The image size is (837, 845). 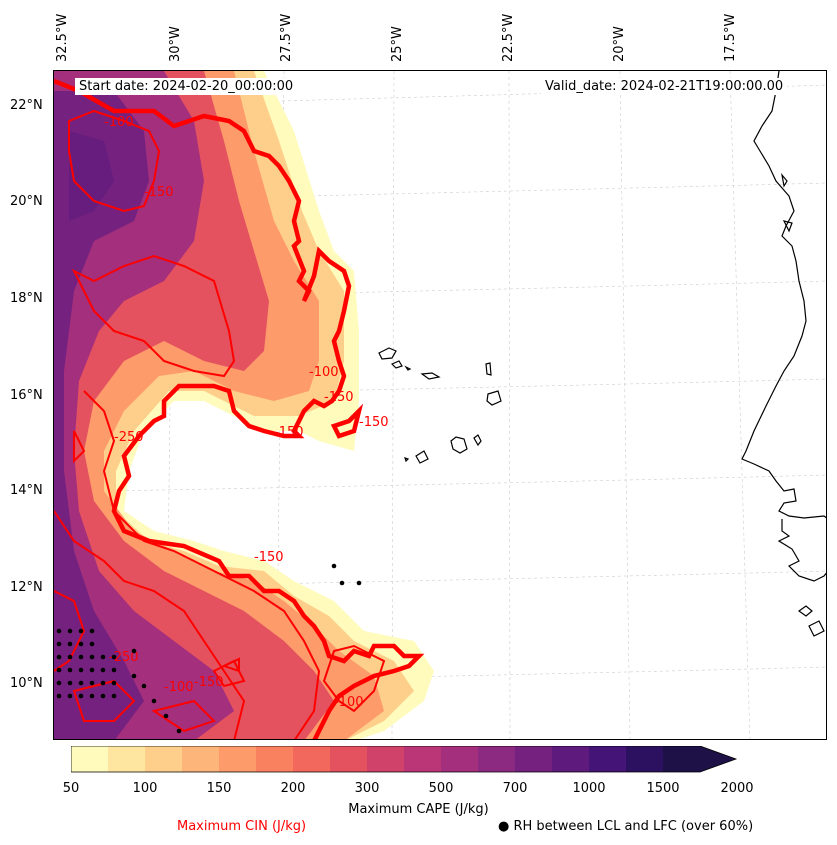 What do you see at coordinates (62, 37) in the screenshot?
I see `lon-label: 32.5°W` at bounding box center [62, 37].